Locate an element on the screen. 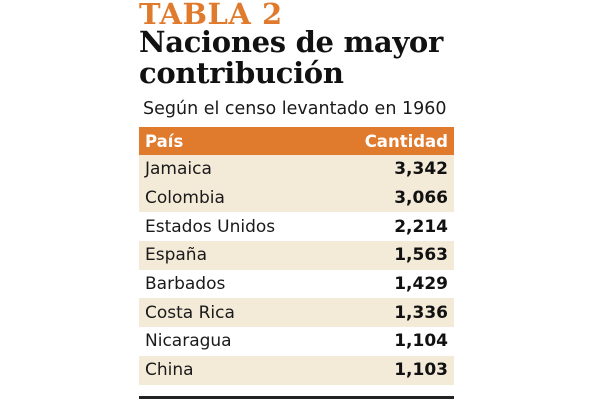 This screenshot has width=591, height=400. country-cell: España is located at coordinates (176, 255).